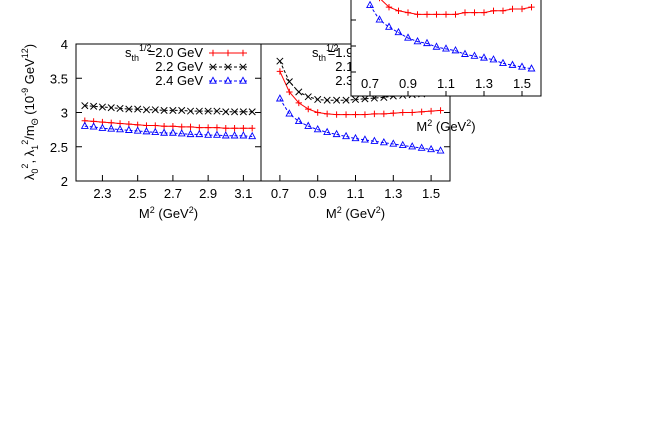  I want to click on x-tick-label: 1.1, so click(355, 193).